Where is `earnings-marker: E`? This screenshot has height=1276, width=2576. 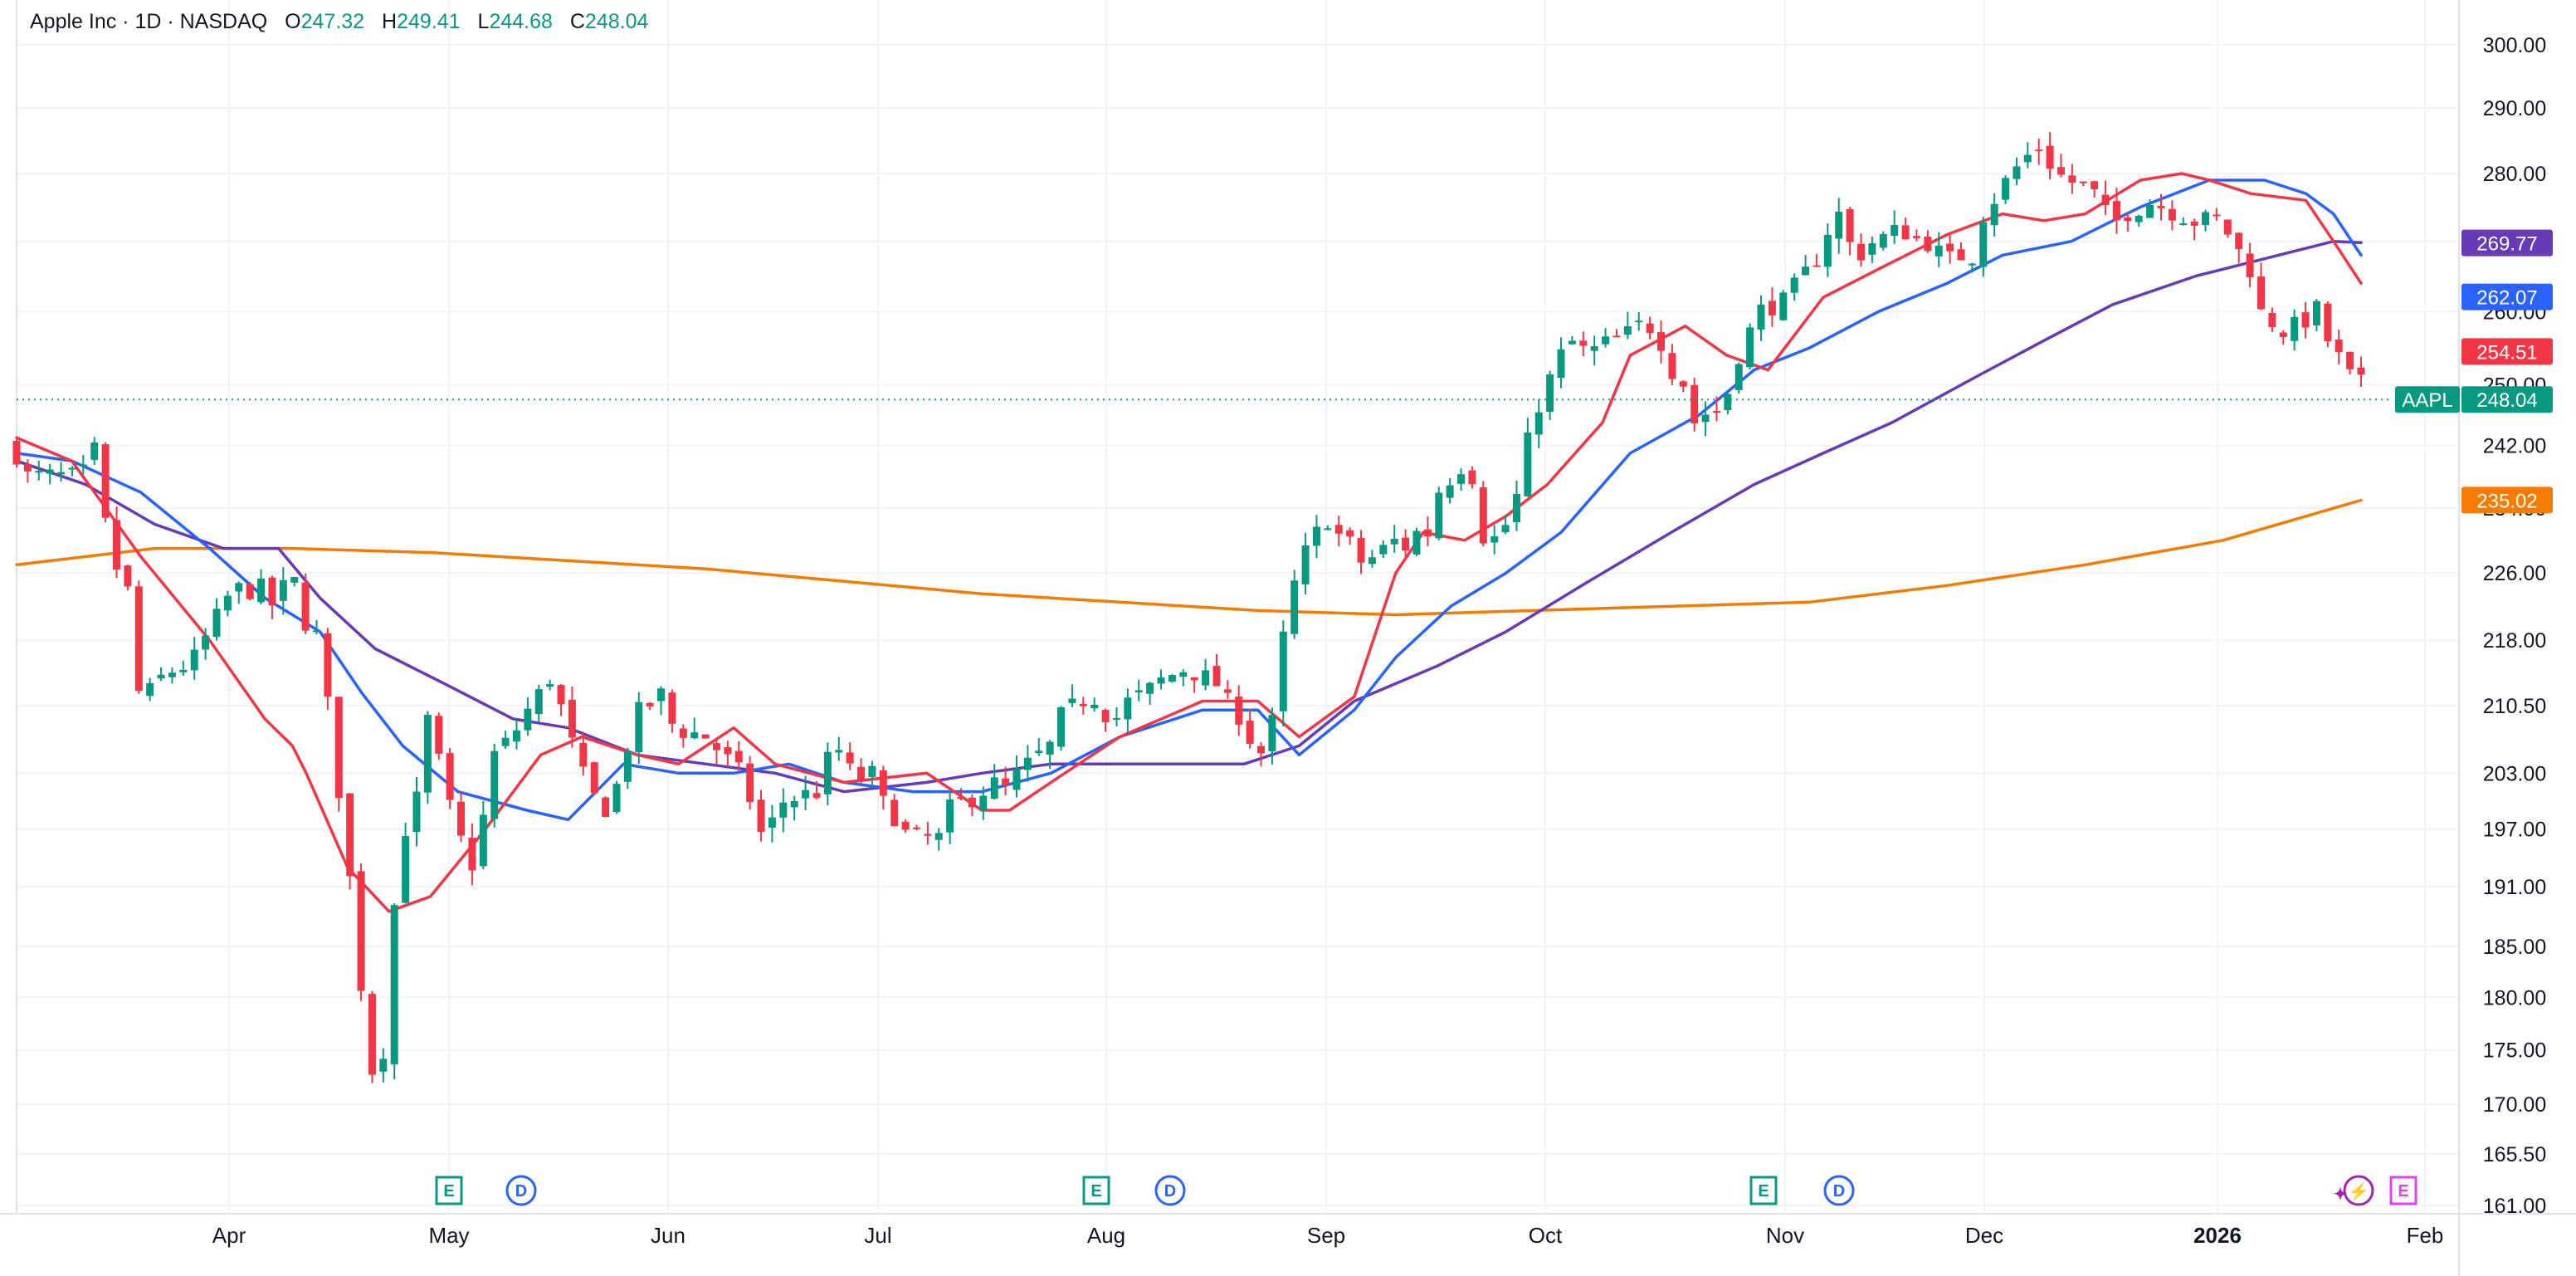
earnings-marker: E is located at coordinates (449, 1191).